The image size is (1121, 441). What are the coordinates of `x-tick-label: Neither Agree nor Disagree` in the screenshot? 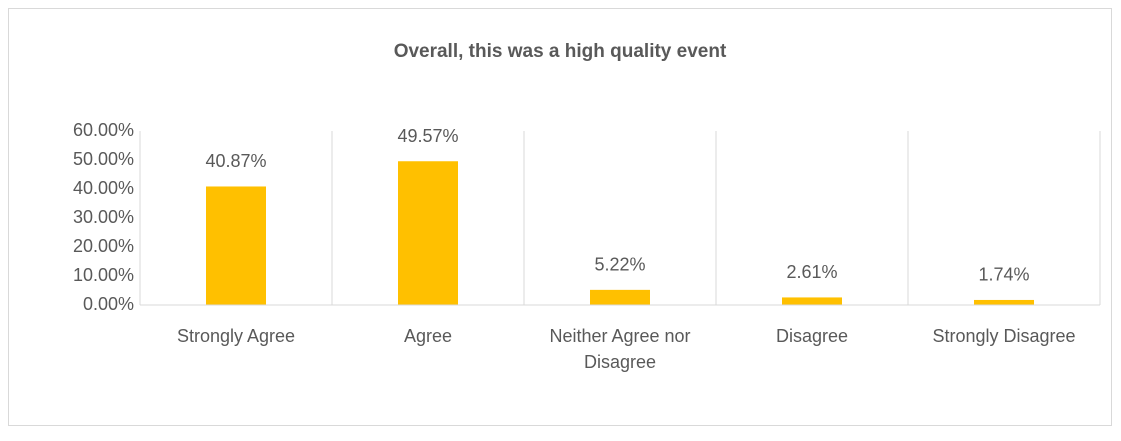 It's located at (619, 349).